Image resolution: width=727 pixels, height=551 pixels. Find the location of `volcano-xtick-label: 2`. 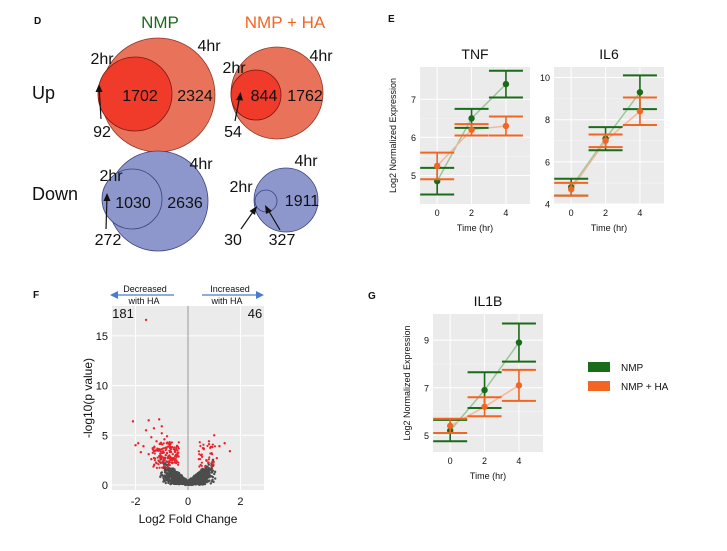

volcano-xtick-label: 2 is located at coordinates (240, 502).